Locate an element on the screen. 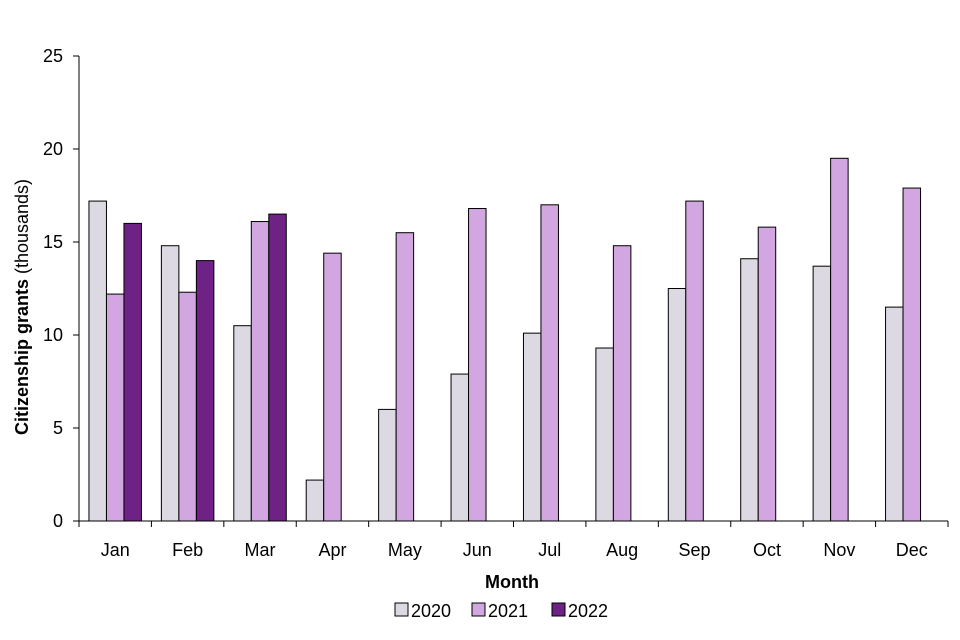 The width and height of the screenshot is (960, 640). y-tick-label: 25 is located at coordinates (53, 56).